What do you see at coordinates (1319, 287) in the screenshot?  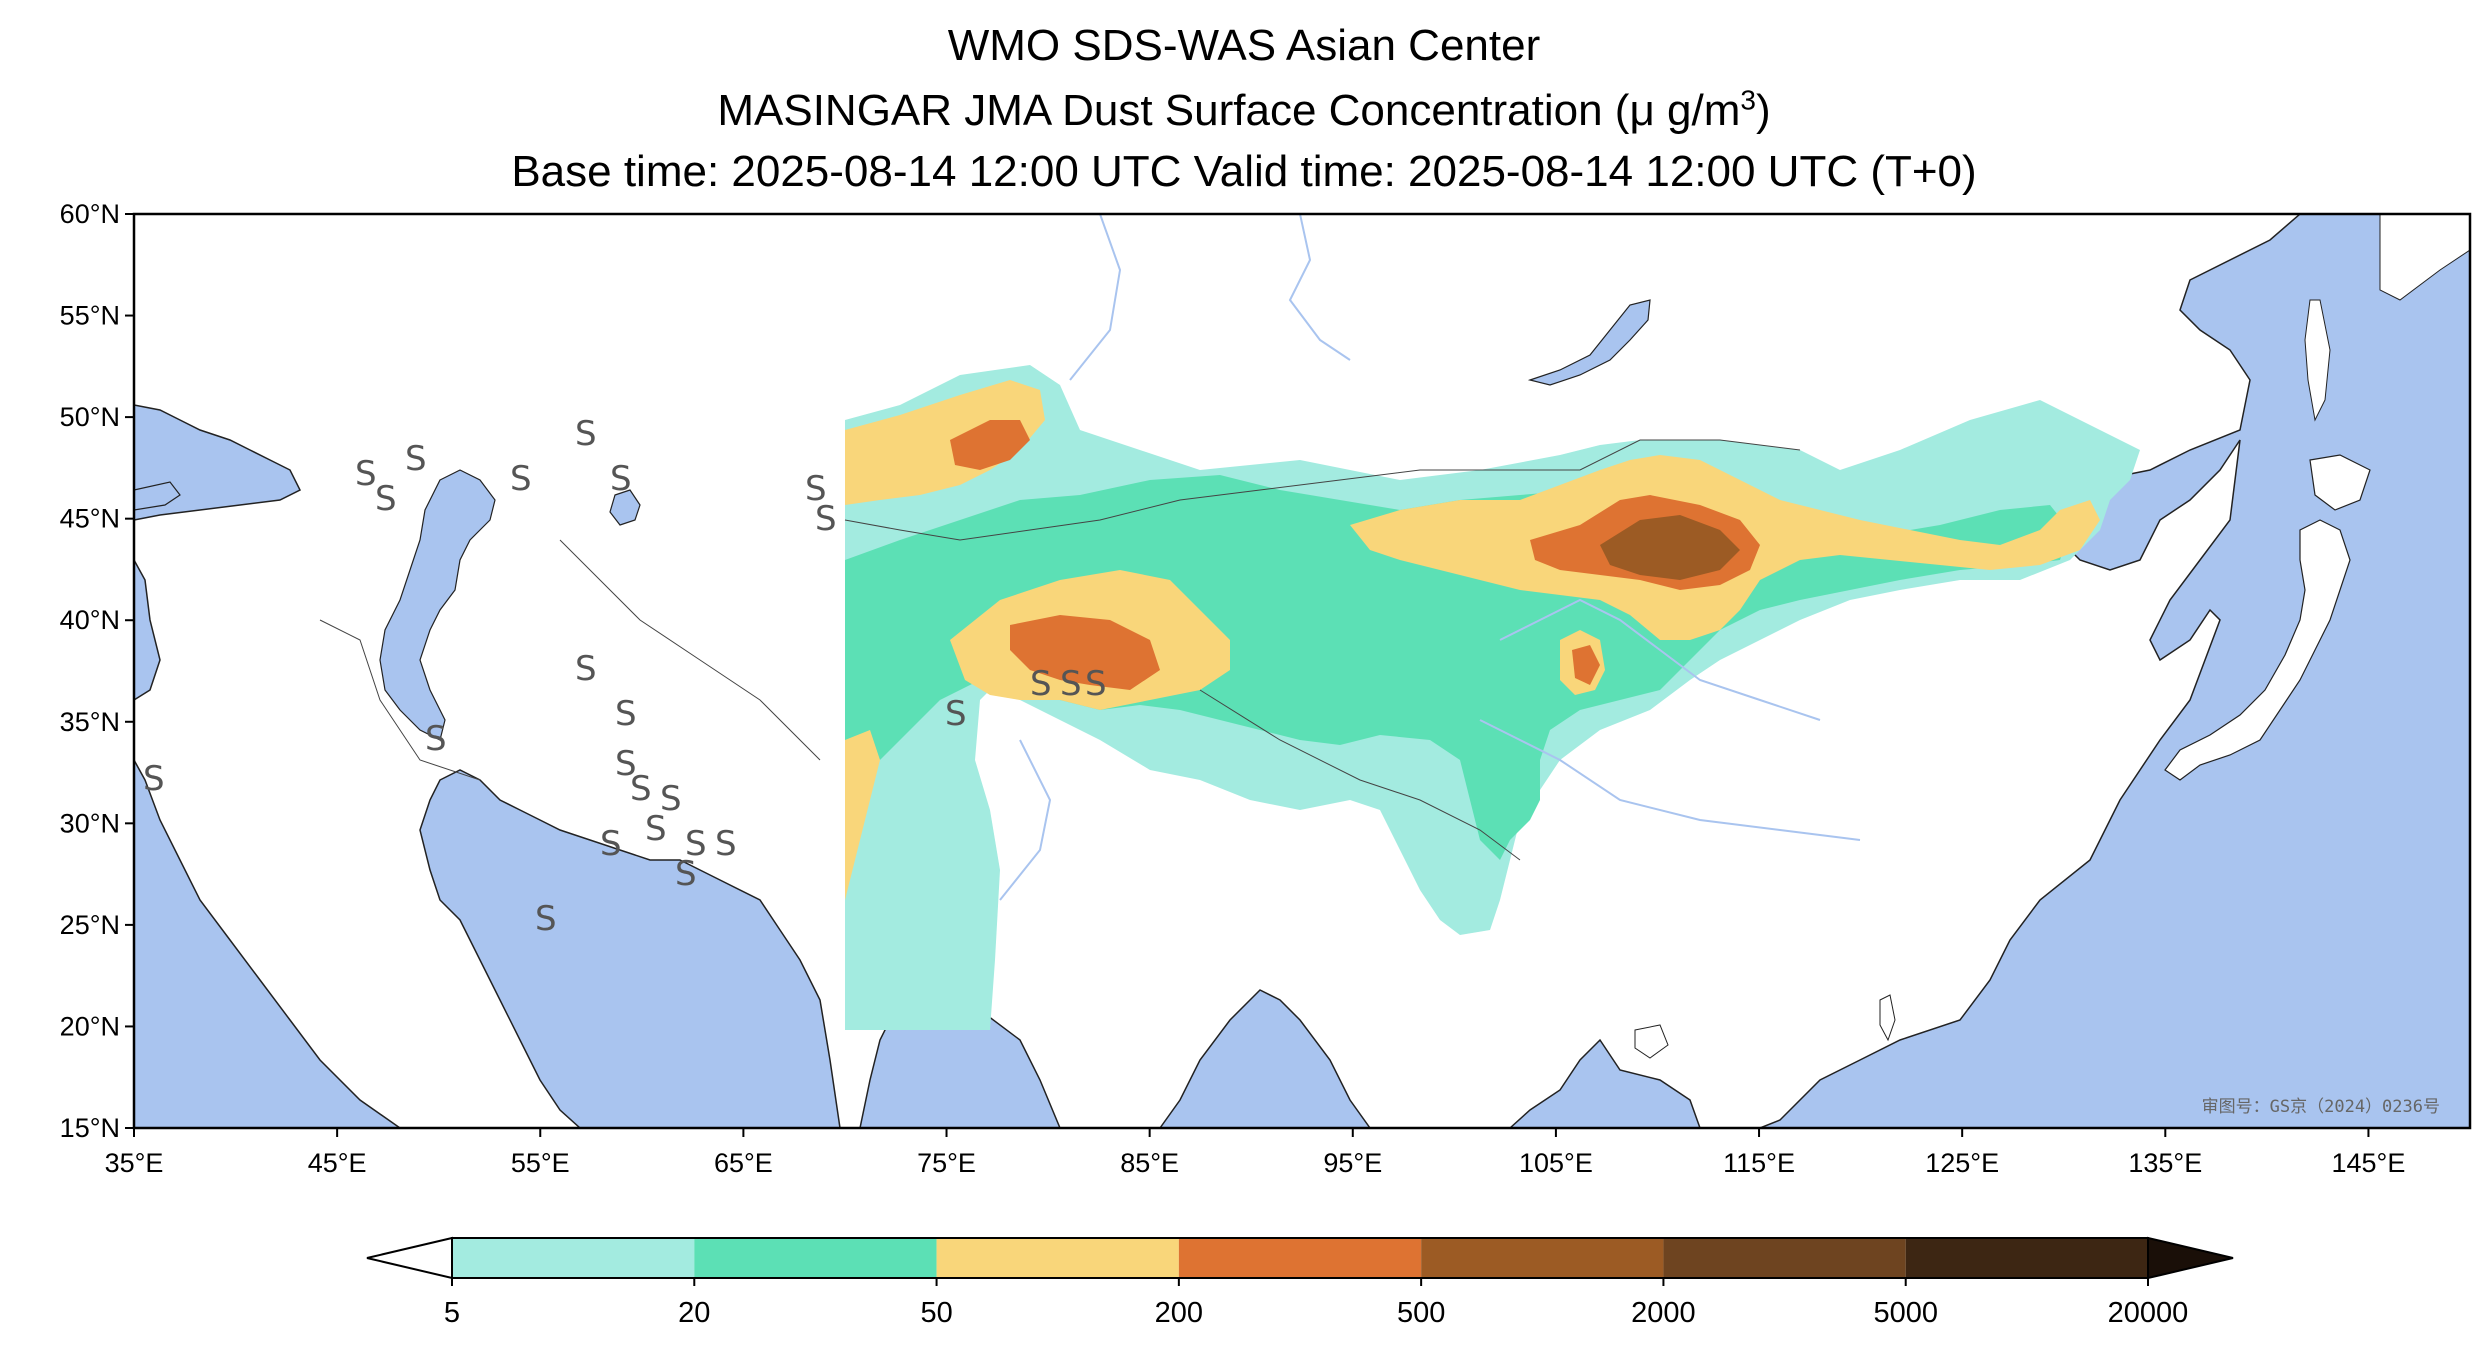 I see `river-yenisei` at bounding box center [1319, 287].